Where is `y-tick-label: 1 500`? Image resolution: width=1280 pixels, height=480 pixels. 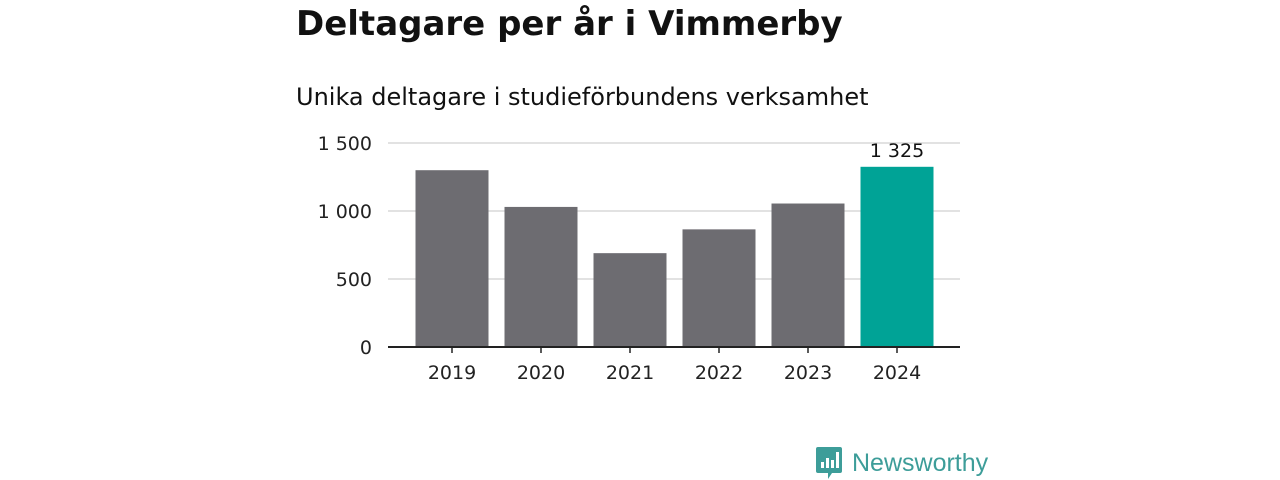
y-tick-label: 1 500 is located at coordinates (345, 144).